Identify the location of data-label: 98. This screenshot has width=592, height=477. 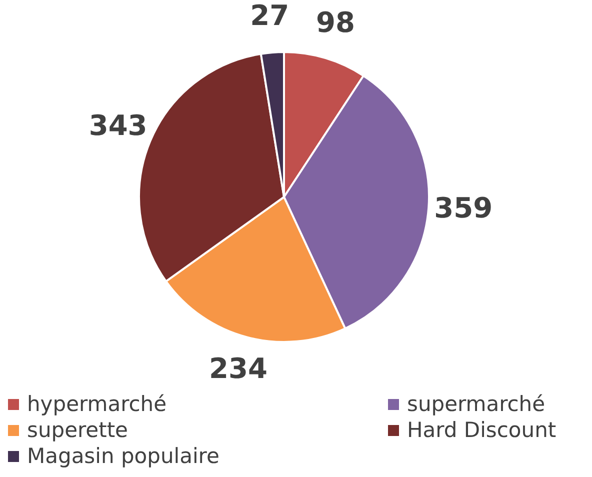
(335, 22).